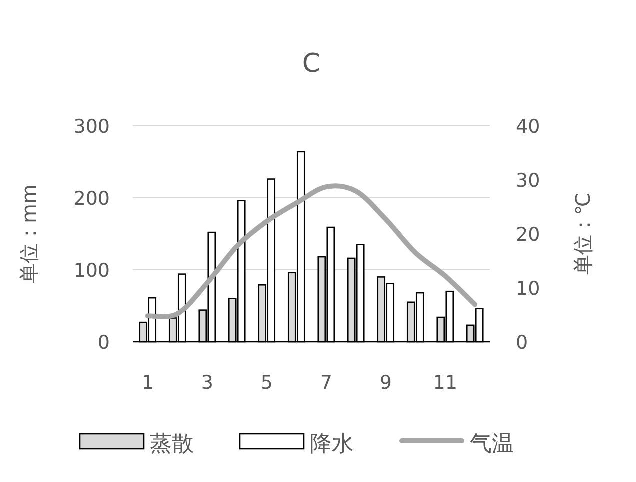 This screenshot has width=636, height=482. What do you see at coordinates (207, 383) in the screenshot?
I see `x-tick-label: 3` at bounding box center [207, 383].